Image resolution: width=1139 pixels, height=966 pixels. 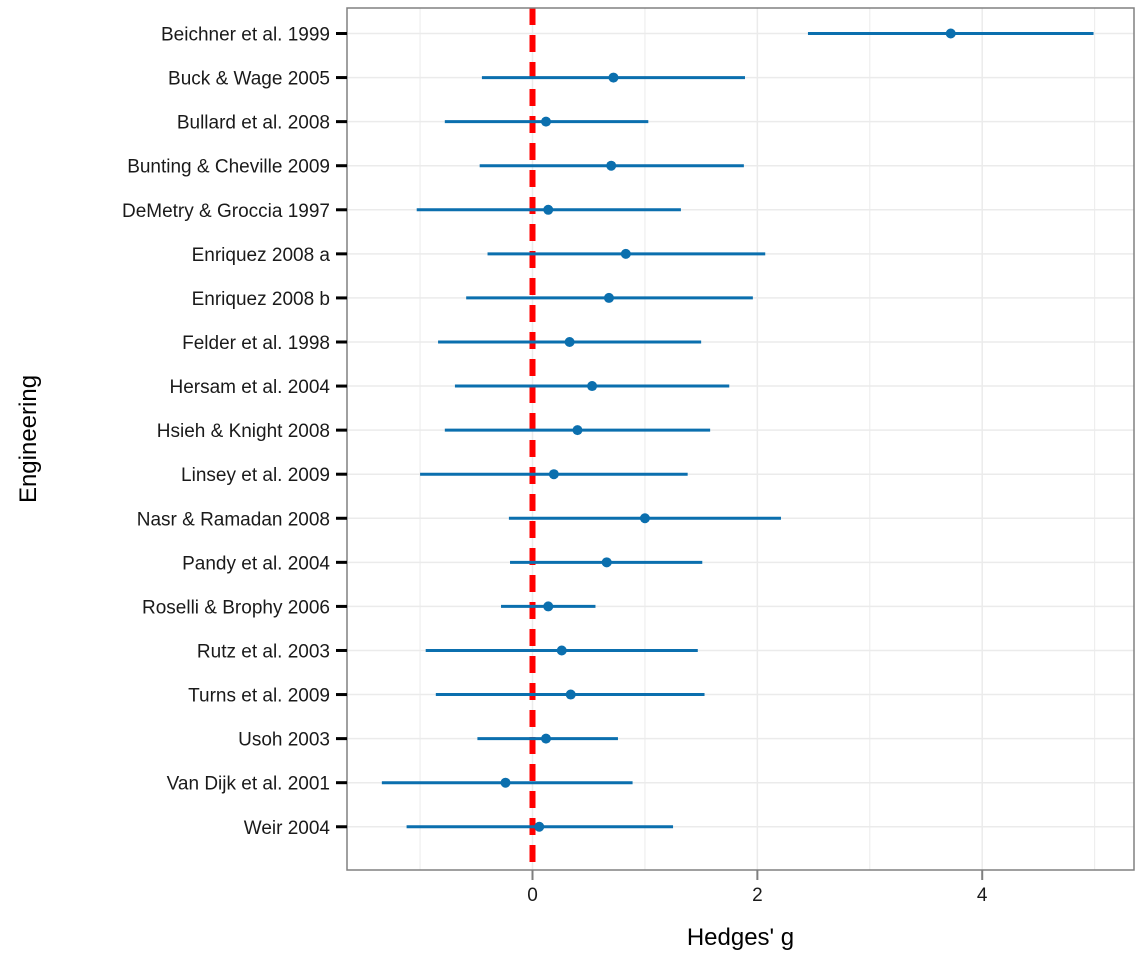 I want to click on y-tick-label: Bunting & Cheville 2009, so click(x=228, y=167).